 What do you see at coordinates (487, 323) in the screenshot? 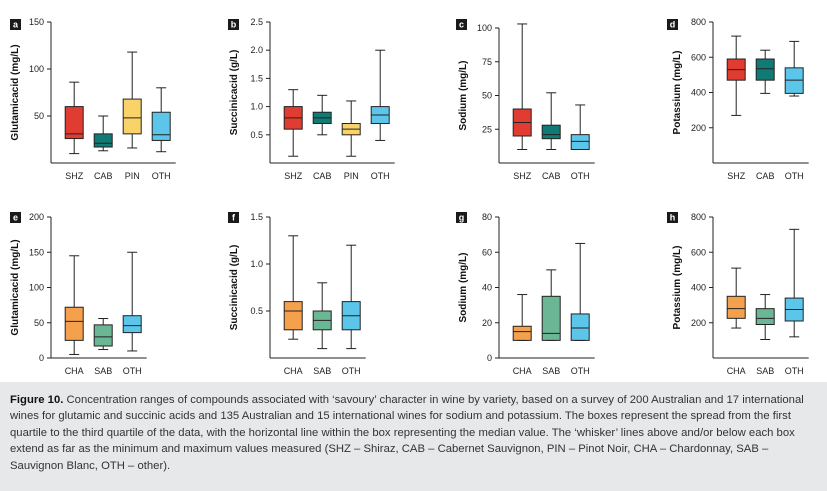
I see `y-tick-label: 20` at bounding box center [487, 323].